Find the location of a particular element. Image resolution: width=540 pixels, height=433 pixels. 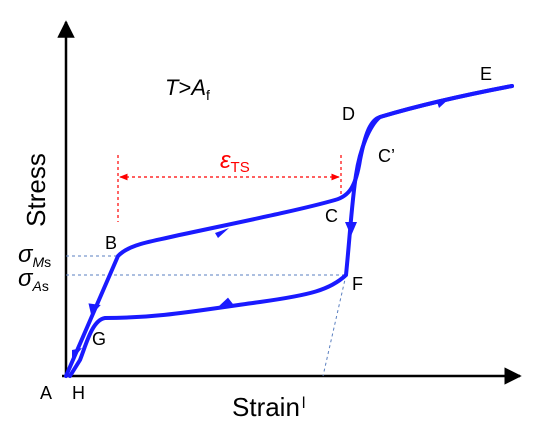

unloading-guide is located at coordinates (334, 325).